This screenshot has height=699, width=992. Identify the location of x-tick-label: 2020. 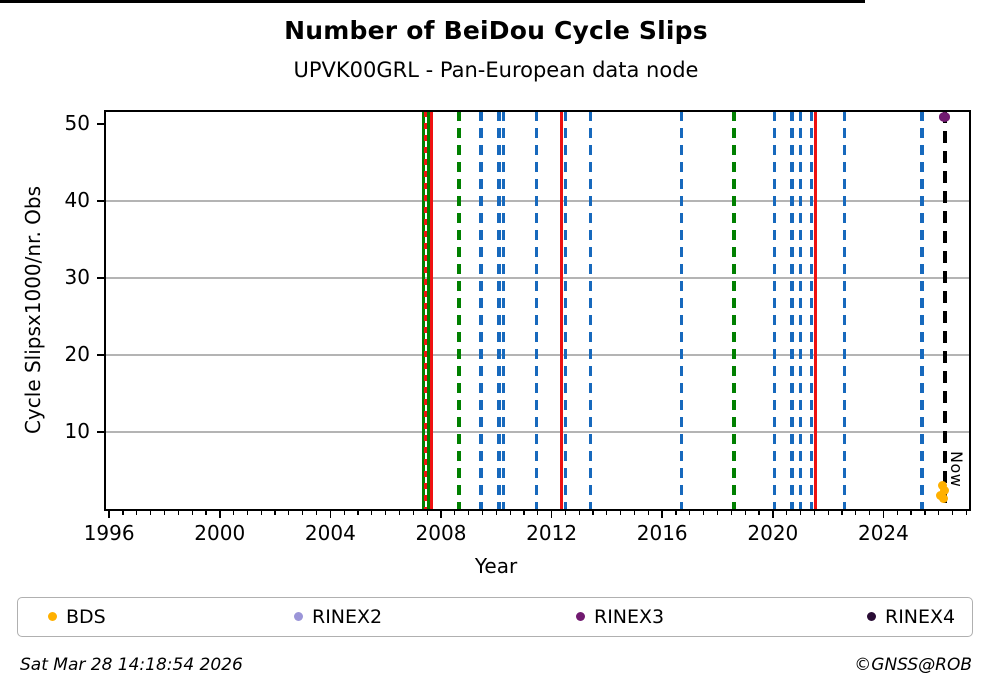
(773, 533).